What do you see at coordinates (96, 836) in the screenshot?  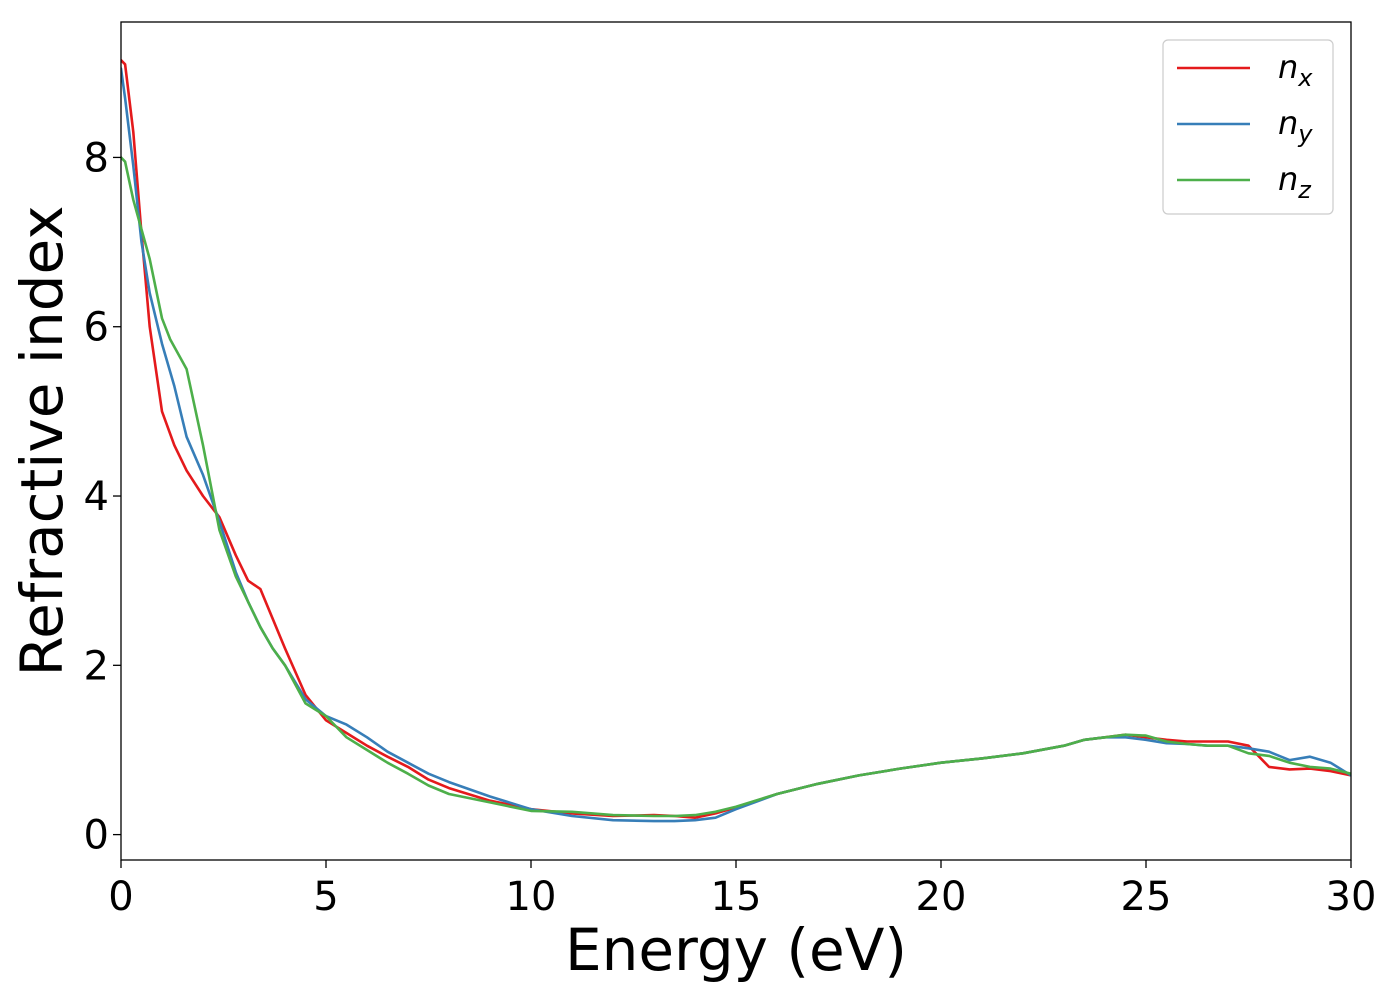 I see `y-tick-label: 0` at bounding box center [96, 836].